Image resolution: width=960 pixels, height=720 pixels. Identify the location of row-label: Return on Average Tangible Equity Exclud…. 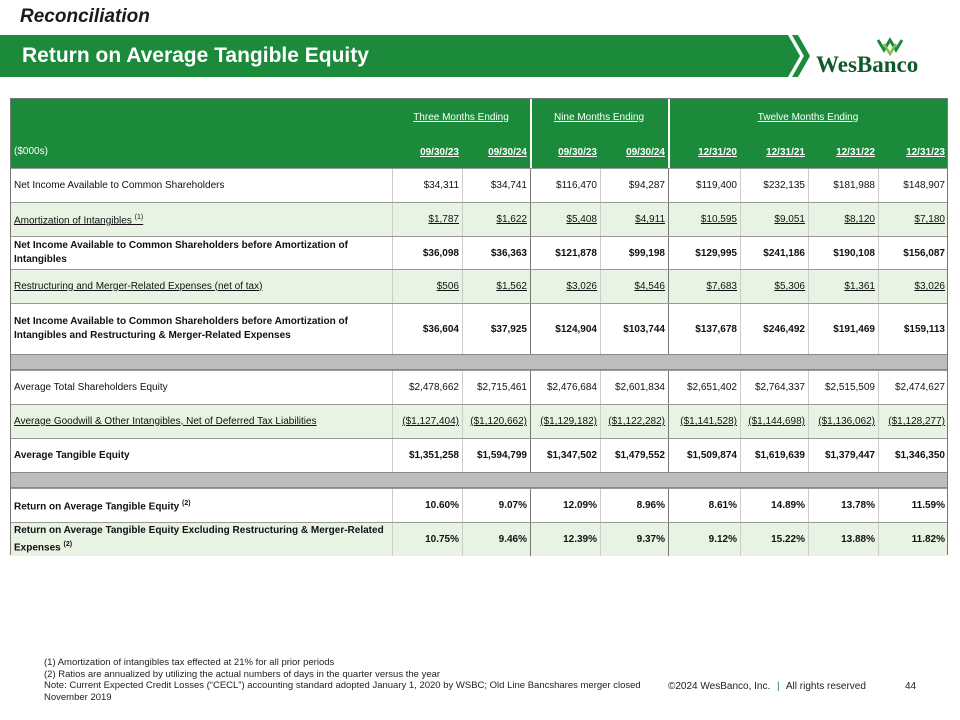
(201, 539).